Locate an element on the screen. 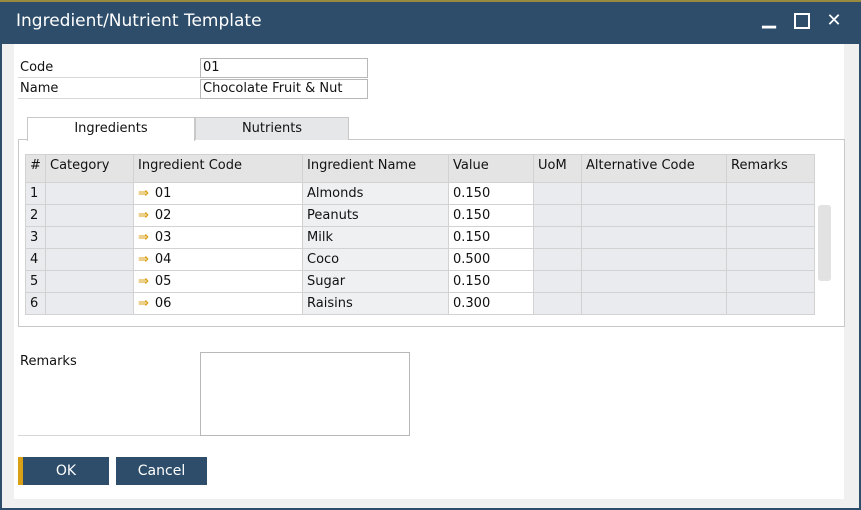 The width and height of the screenshot is (861, 510). row-number-text: 3 is located at coordinates (34, 237).